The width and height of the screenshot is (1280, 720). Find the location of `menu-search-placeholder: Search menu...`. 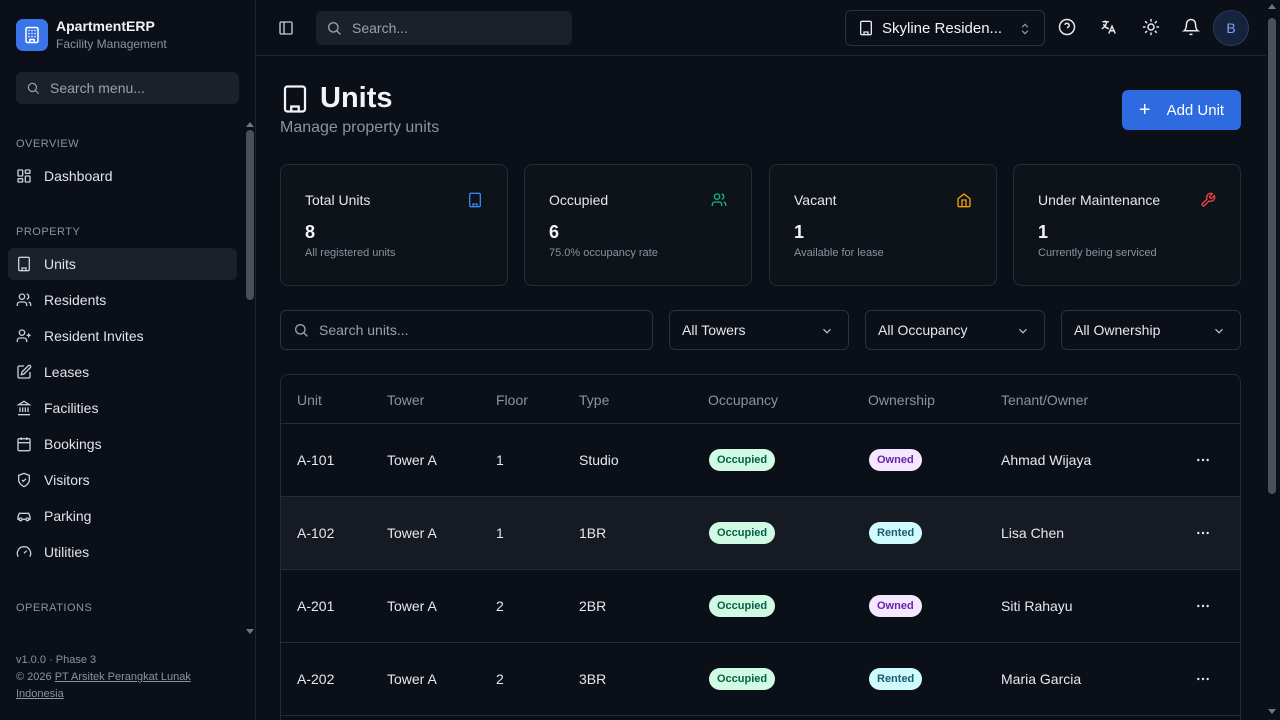

menu-search-placeholder: Search menu... is located at coordinates (97, 88).